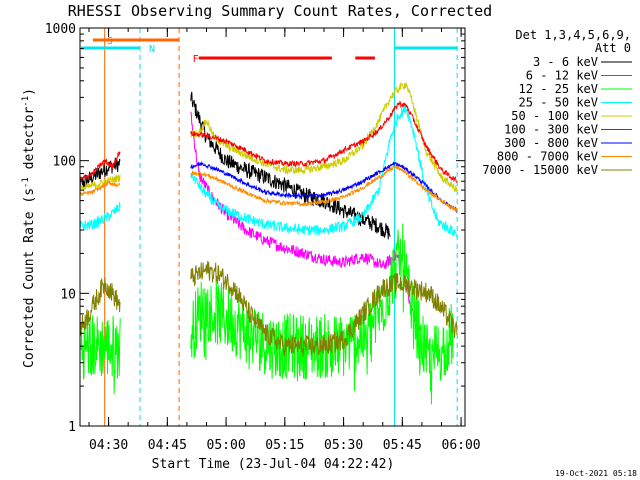 This screenshot has height=480, width=640. I want to click on y-axis-label-main: Corrected Count Rate (s, so click(29, 278).